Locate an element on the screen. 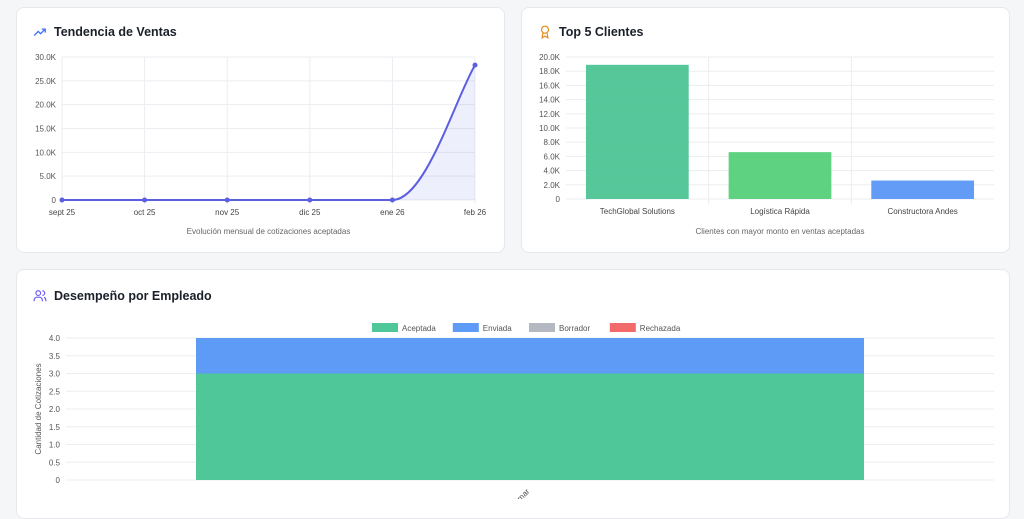 Image resolution: width=1024 pixels, height=519 pixels. clients-title: Top 5 Clientes is located at coordinates (591, 32).